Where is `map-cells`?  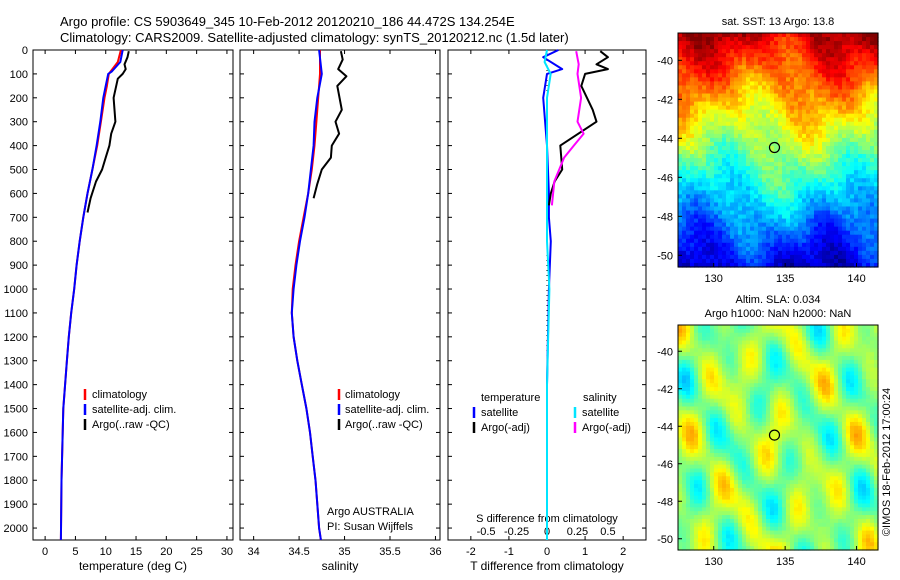
map-cells is located at coordinates (778, 438).